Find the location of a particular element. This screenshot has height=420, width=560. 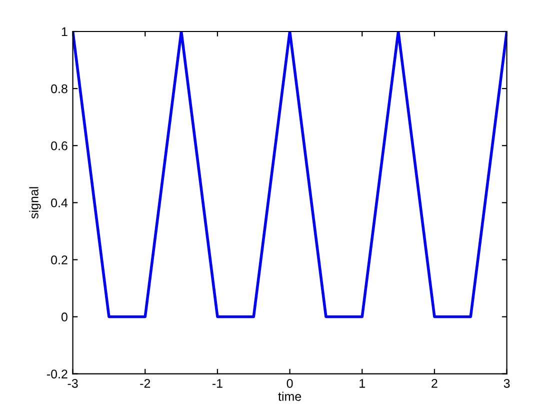

x-tick-label: 1 is located at coordinates (362, 383).